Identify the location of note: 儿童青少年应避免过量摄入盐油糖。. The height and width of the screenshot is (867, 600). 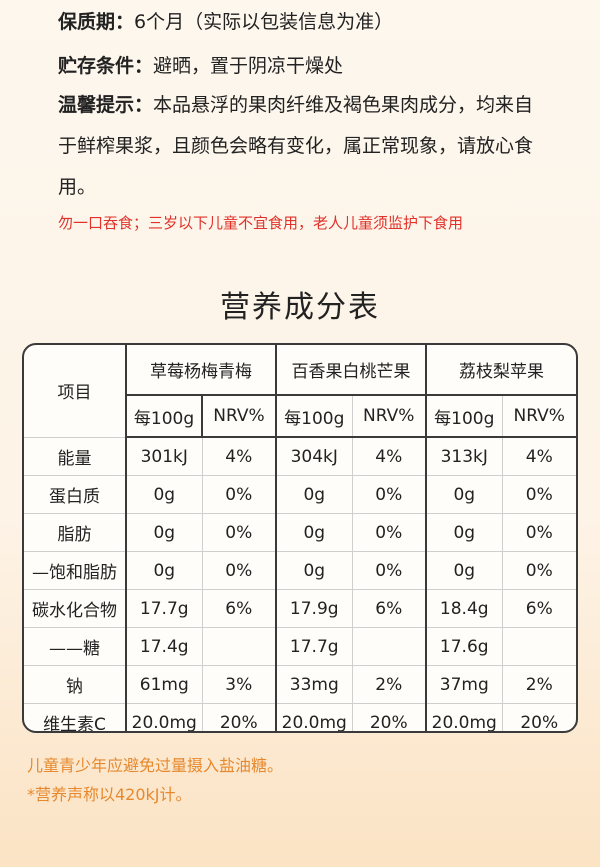
(155, 765).